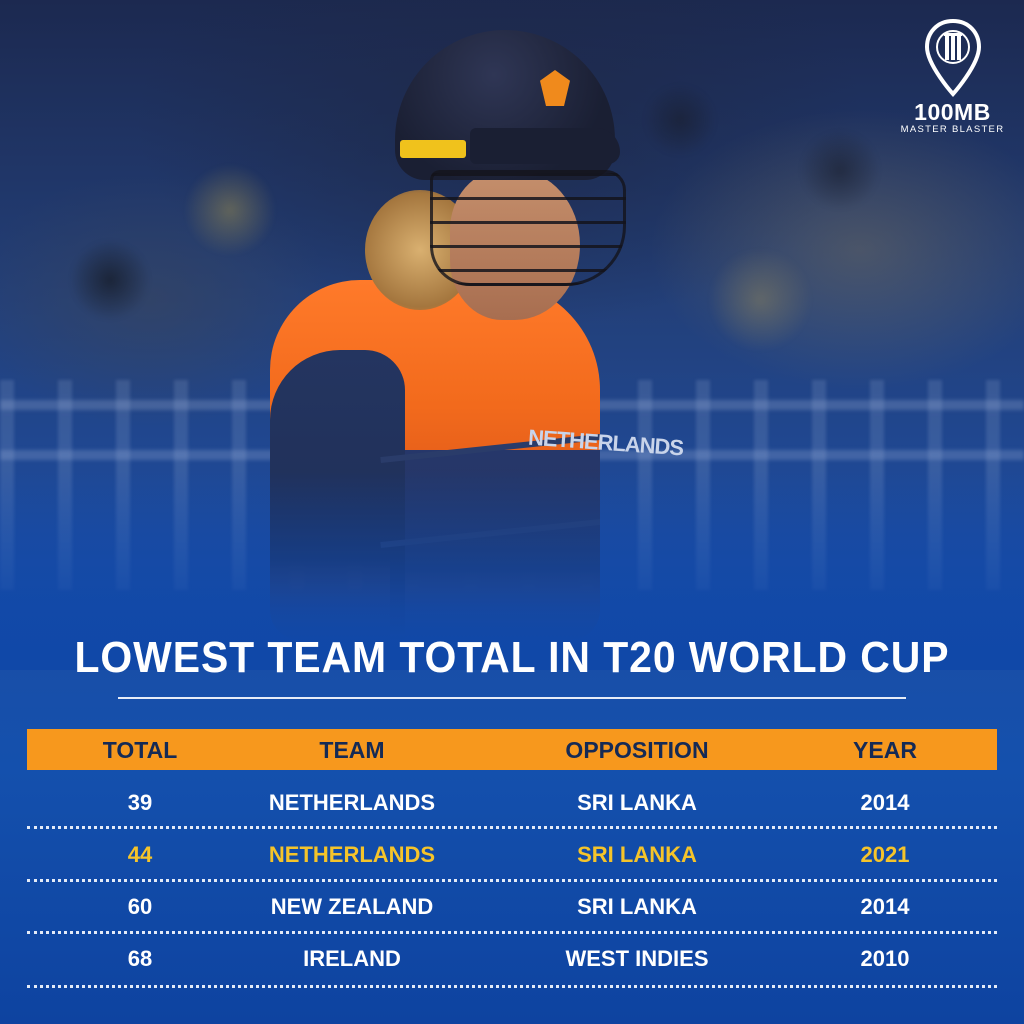  I want to click on cell-total: 68, so click(140, 958).